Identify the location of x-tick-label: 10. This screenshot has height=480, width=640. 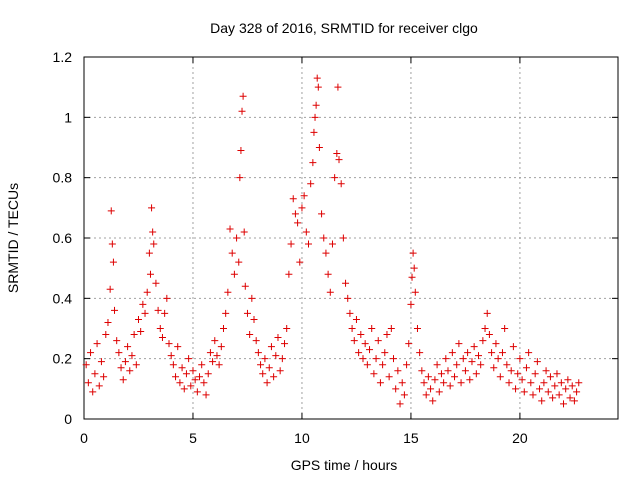
(302, 438).